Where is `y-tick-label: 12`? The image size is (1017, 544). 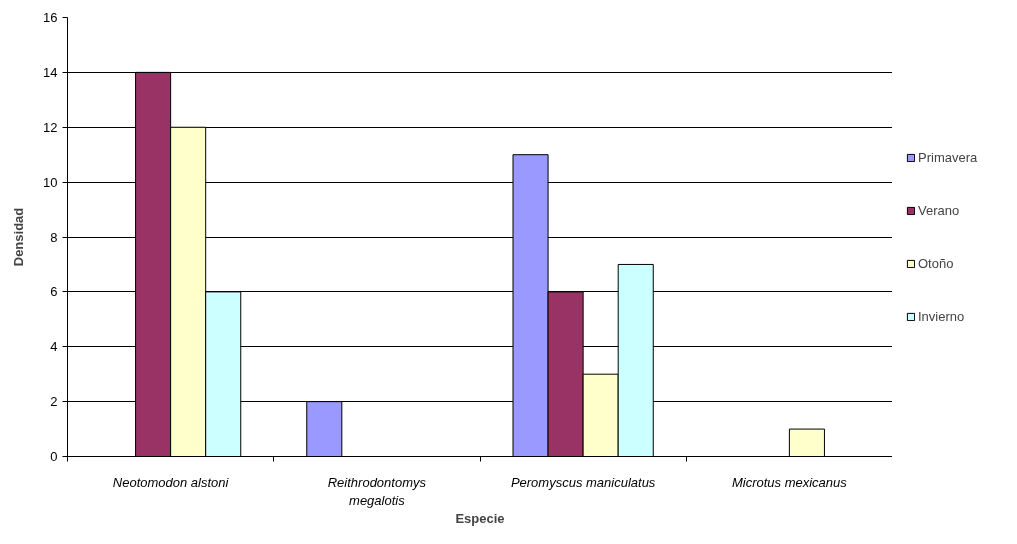
y-tick-label: 12 is located at coordinates (50, 127).